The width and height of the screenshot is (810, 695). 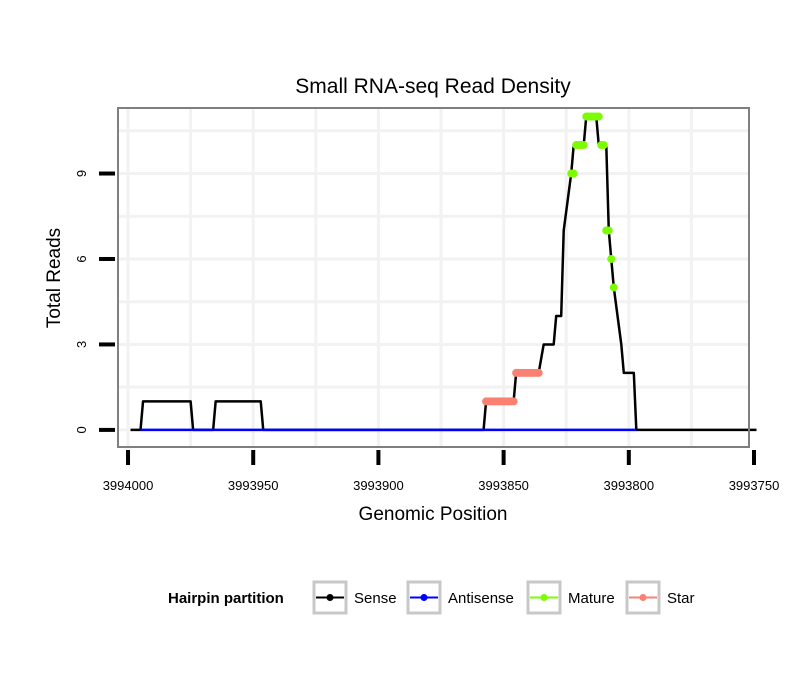 What do you see at coordinates (54, 278) in the screenshot?
I see `y-axis-label: Total Reads` at bounding box center [54, 278].